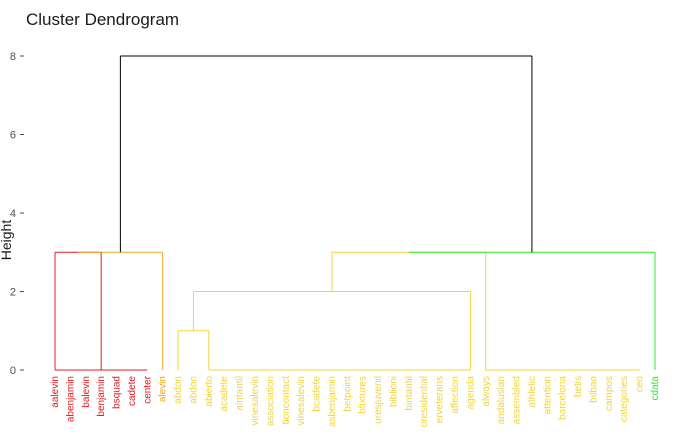 This screenshot has width=700, height=442. What do you see at coordinates (224, 394) in the screenshot?
I see `leaf-label: acadete` at bounding box center [224, 394].